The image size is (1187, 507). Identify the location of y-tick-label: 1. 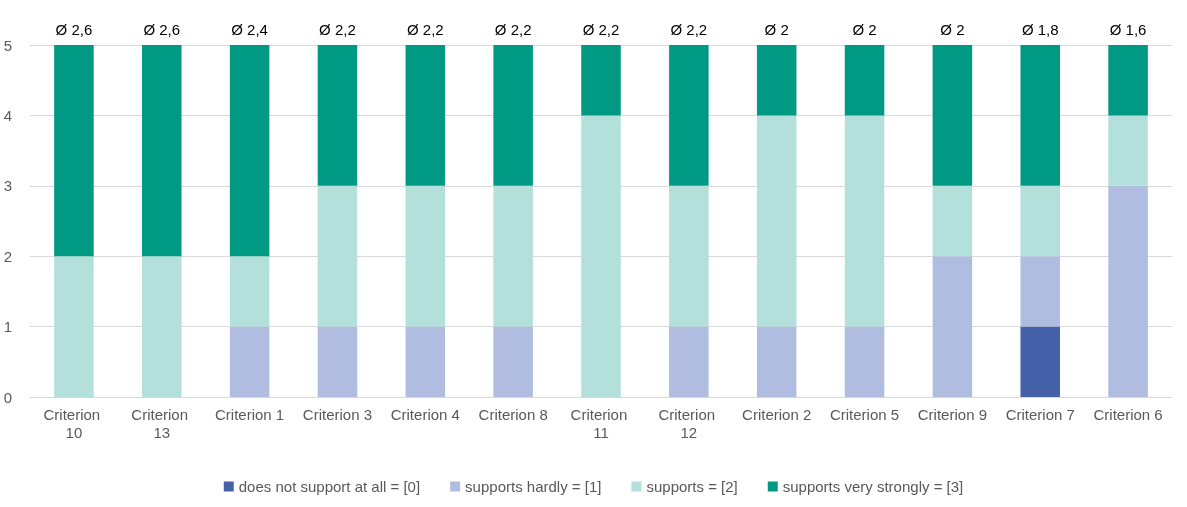
(7, 327).